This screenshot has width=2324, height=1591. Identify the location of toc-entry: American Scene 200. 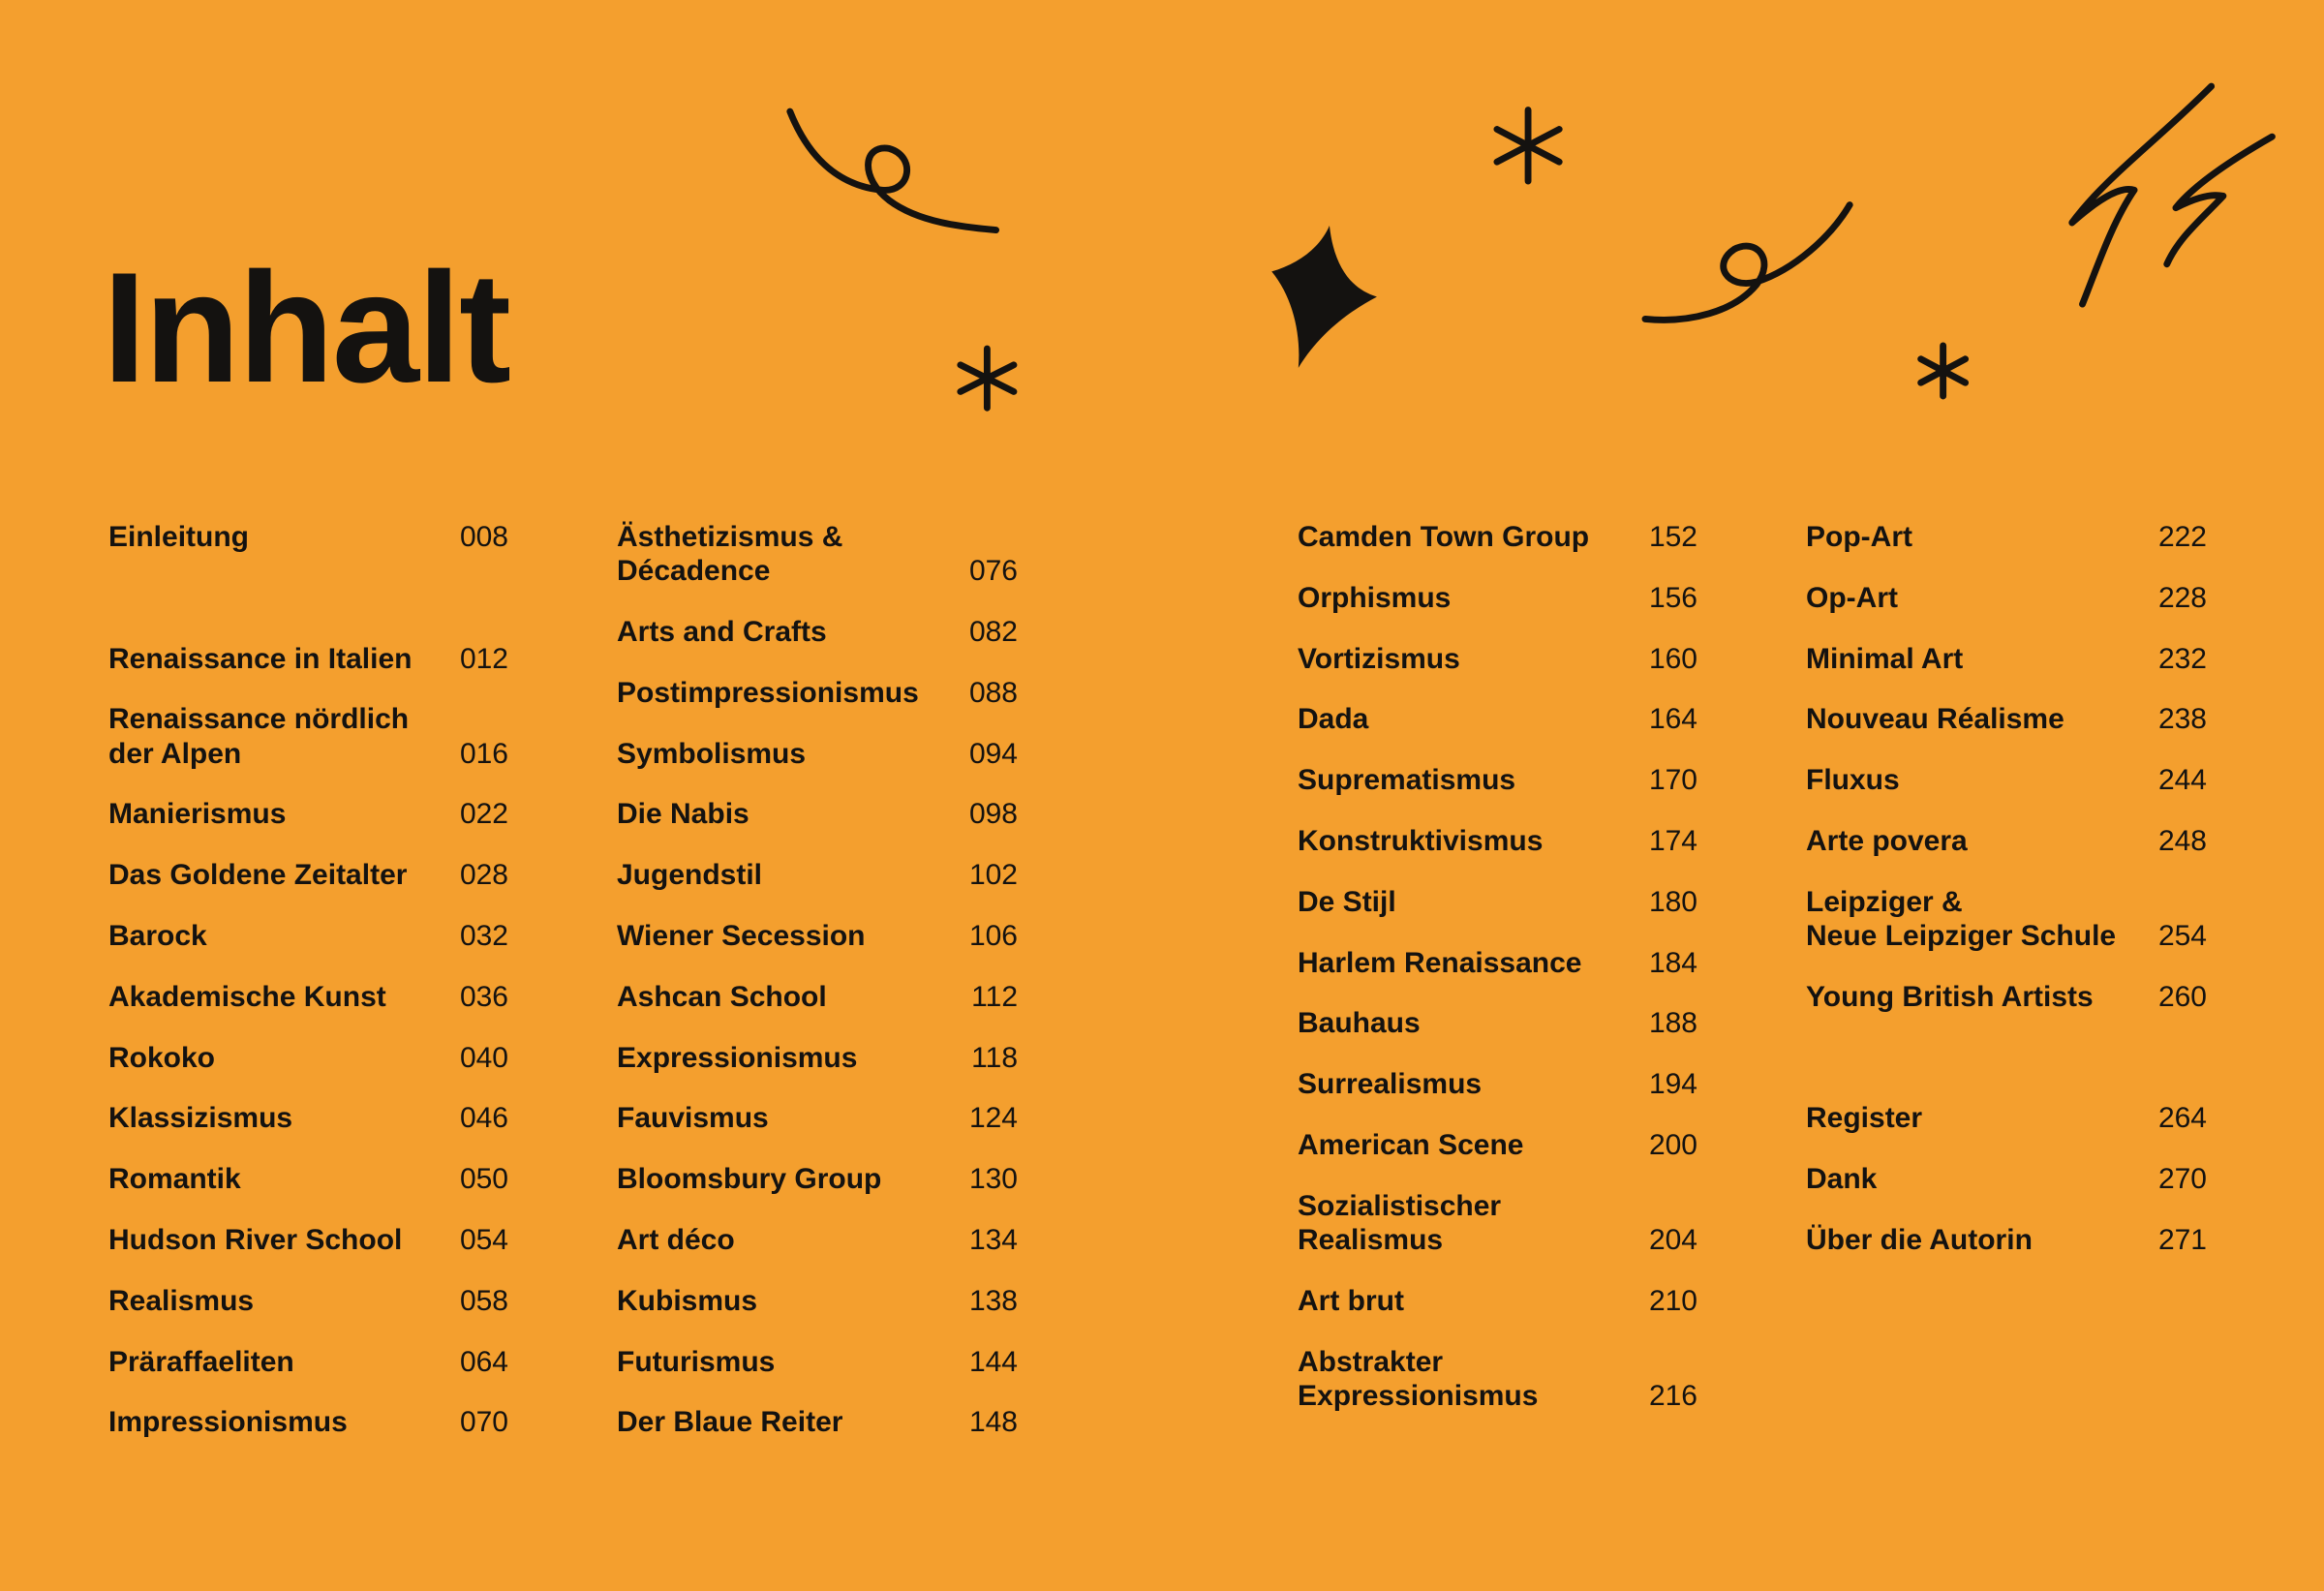
(1498, 1145).